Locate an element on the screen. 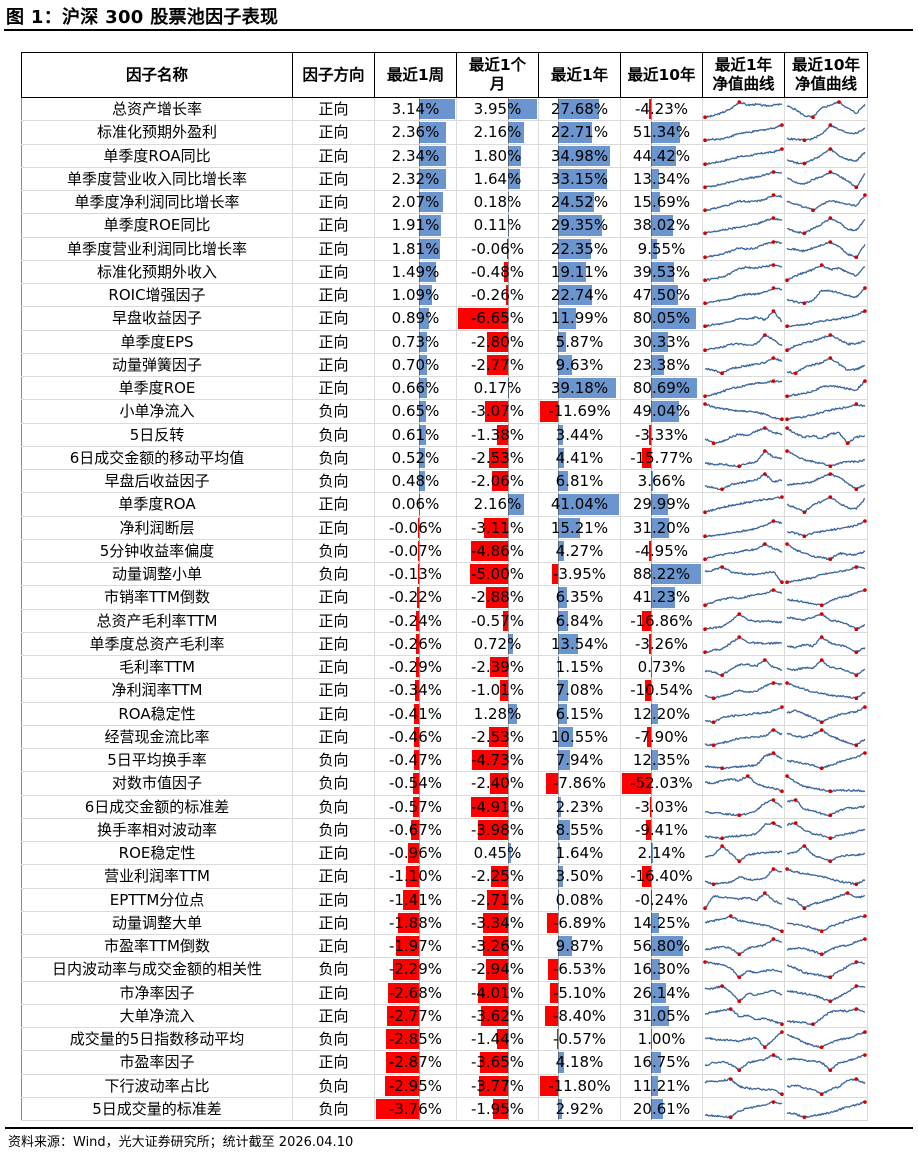 Image resolution: width=918 pixels, height=1155 pixels. last-10-years-cell: 26.14% is located at coordinates (661, 992).